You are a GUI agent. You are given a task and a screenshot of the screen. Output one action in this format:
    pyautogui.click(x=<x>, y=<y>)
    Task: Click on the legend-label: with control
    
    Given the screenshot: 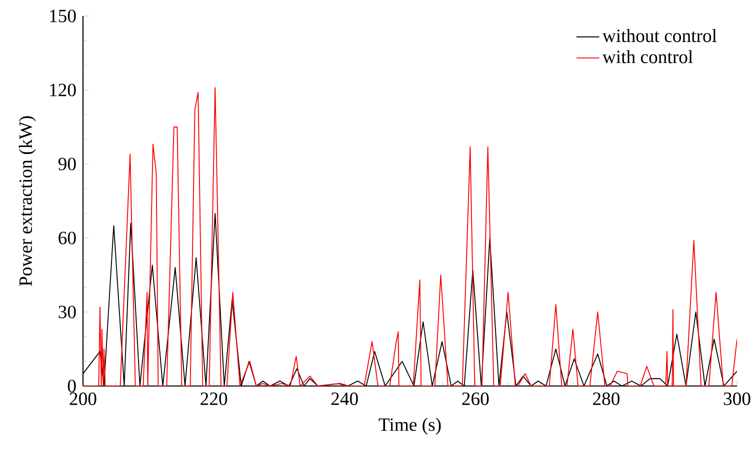 What is the action you would take?
    pyautogui.click(x=647, y=57)
    